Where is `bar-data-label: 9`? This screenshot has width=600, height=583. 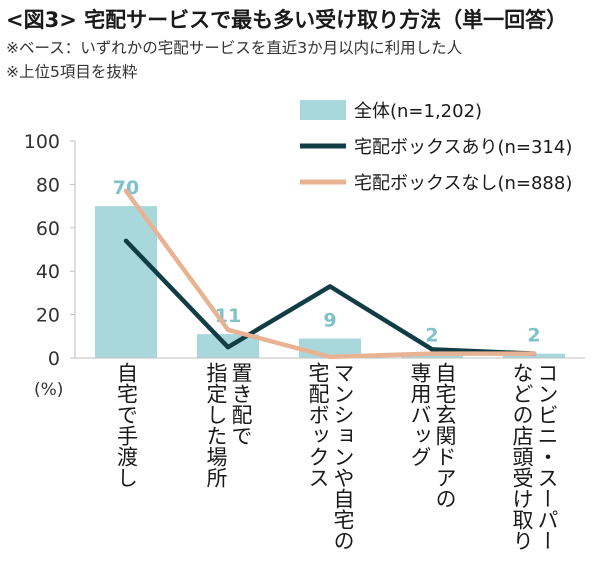 bar-data-label: 9 is located at coordinates (329, 320).